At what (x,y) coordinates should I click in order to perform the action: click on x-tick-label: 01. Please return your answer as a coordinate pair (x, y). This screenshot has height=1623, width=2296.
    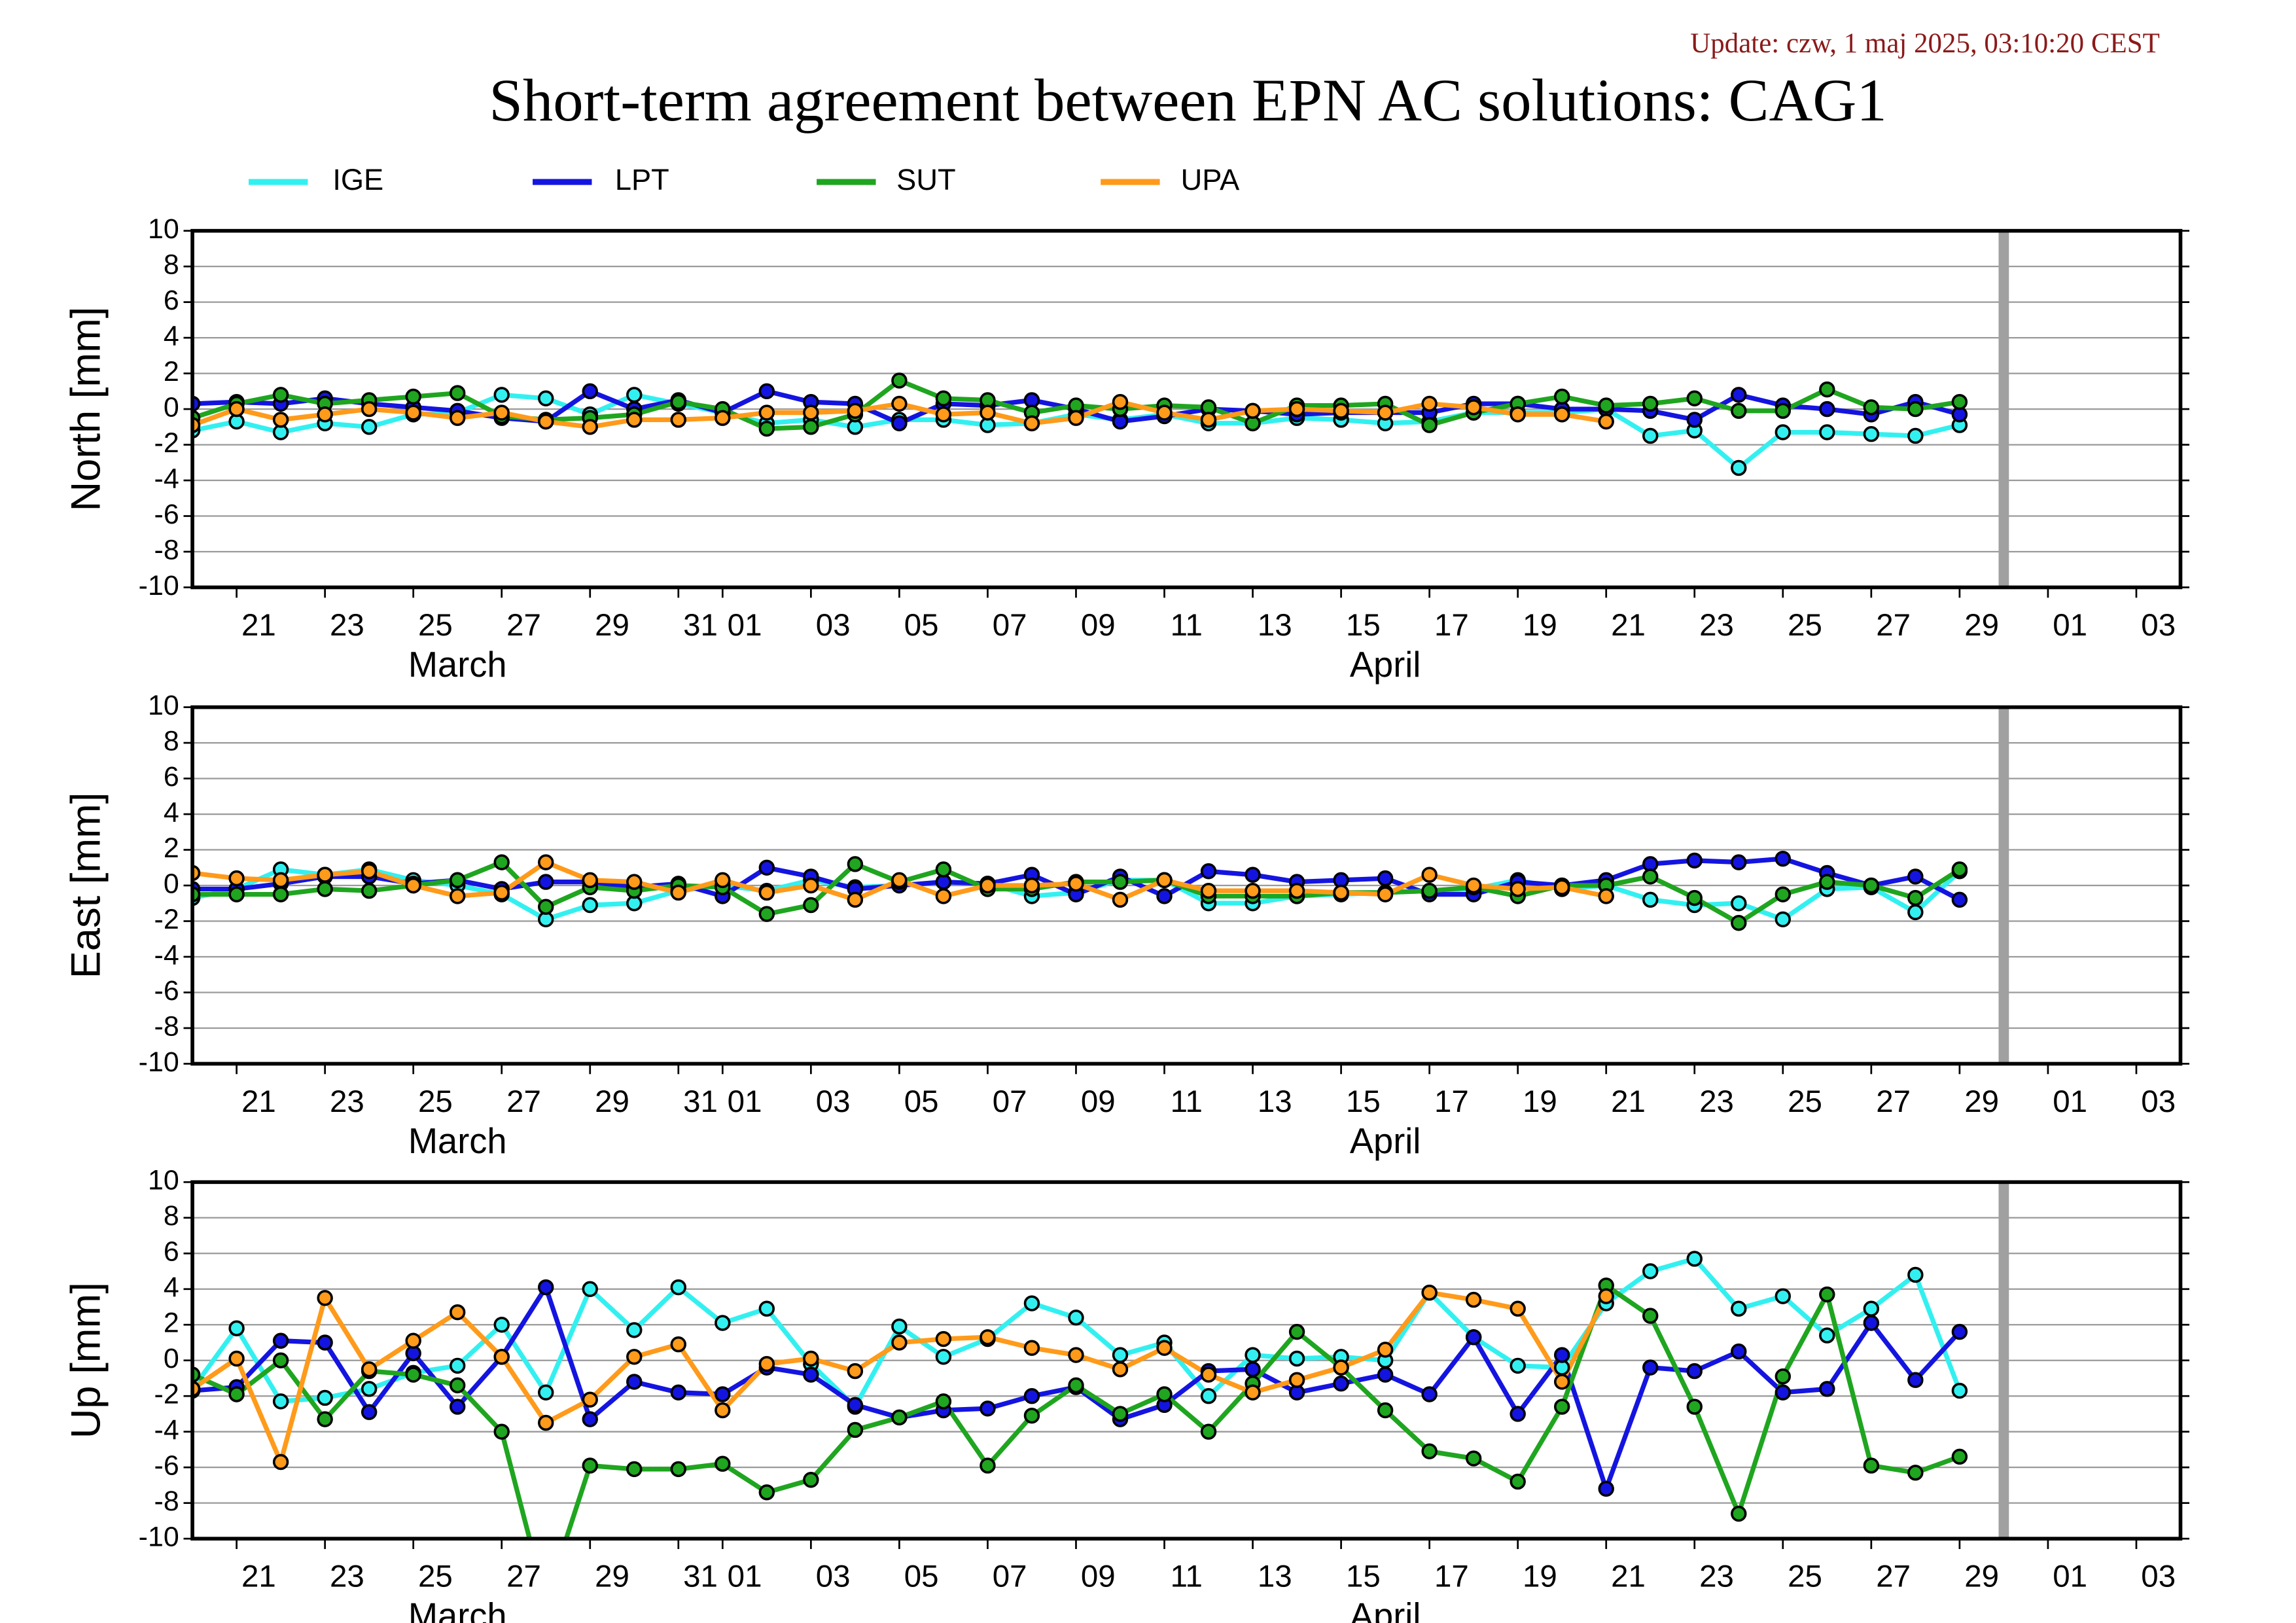
    Looking at the image, I should click on (2070, 1577).